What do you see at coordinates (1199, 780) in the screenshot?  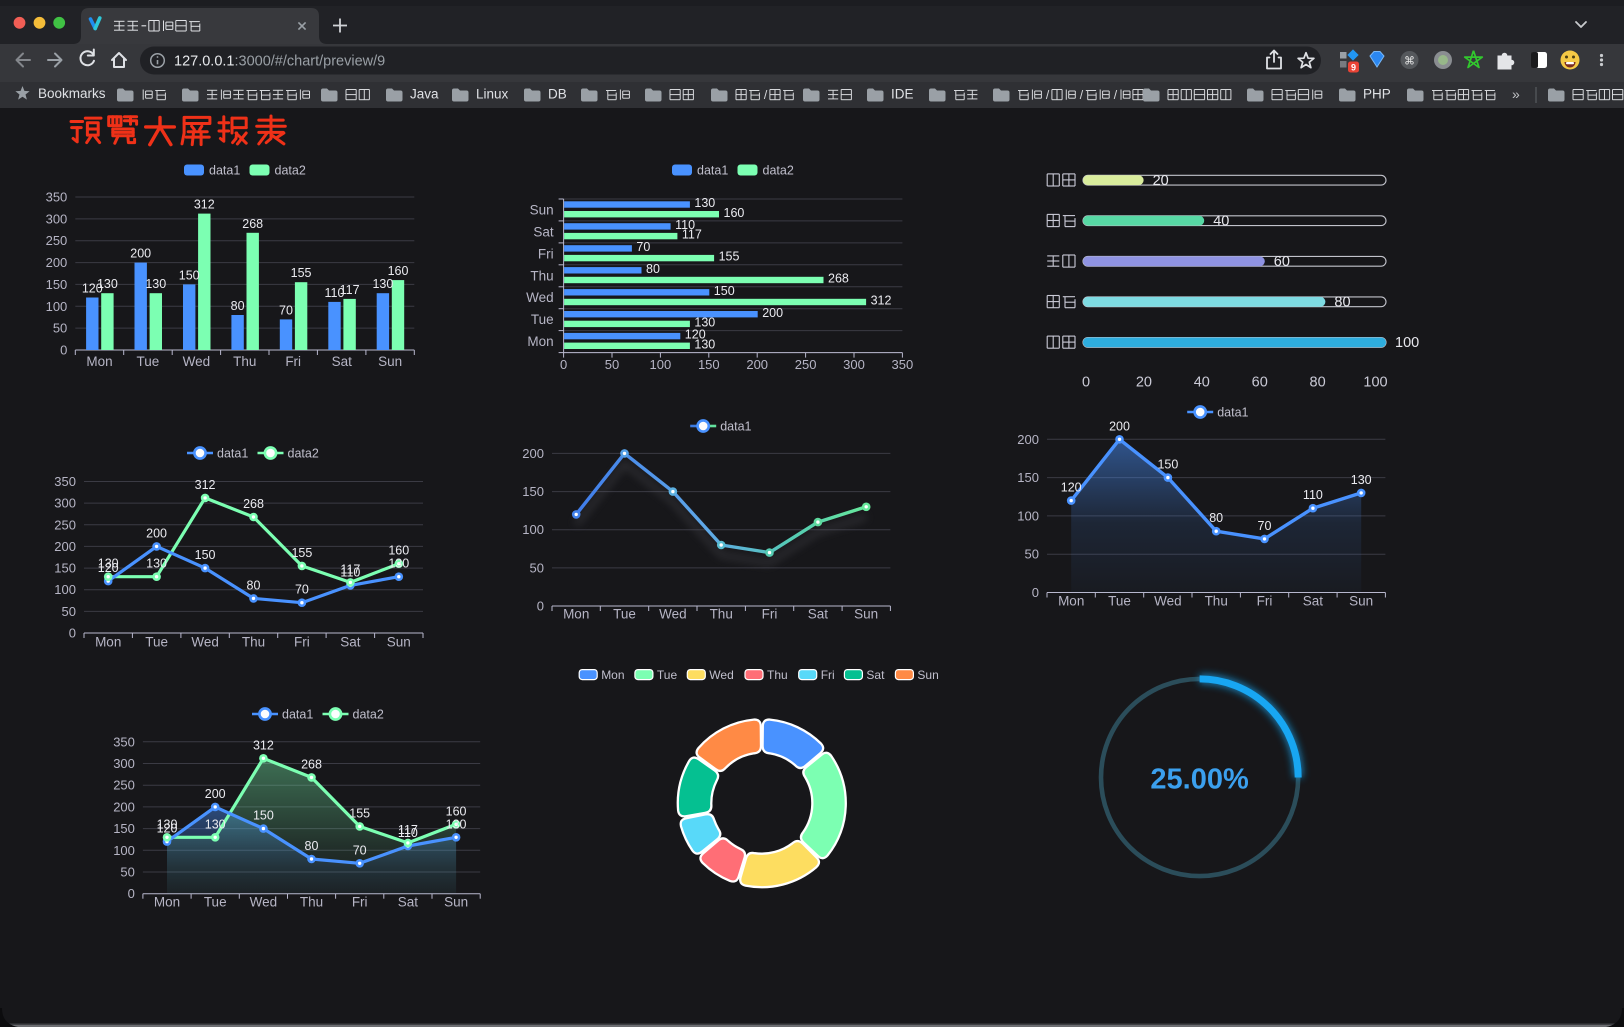 I see `svg-text: 25.00%` at bounding box center [1199, 780].